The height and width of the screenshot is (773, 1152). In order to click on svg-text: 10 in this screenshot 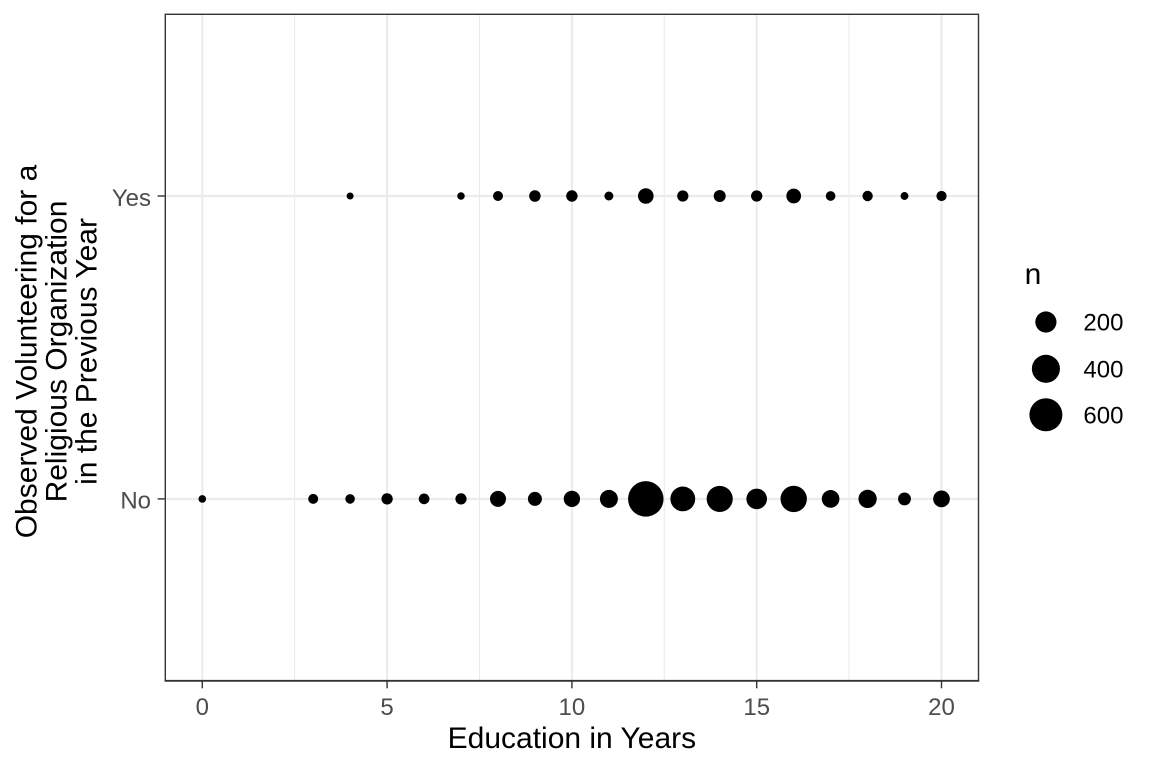, I will do `click(572, 707)`.